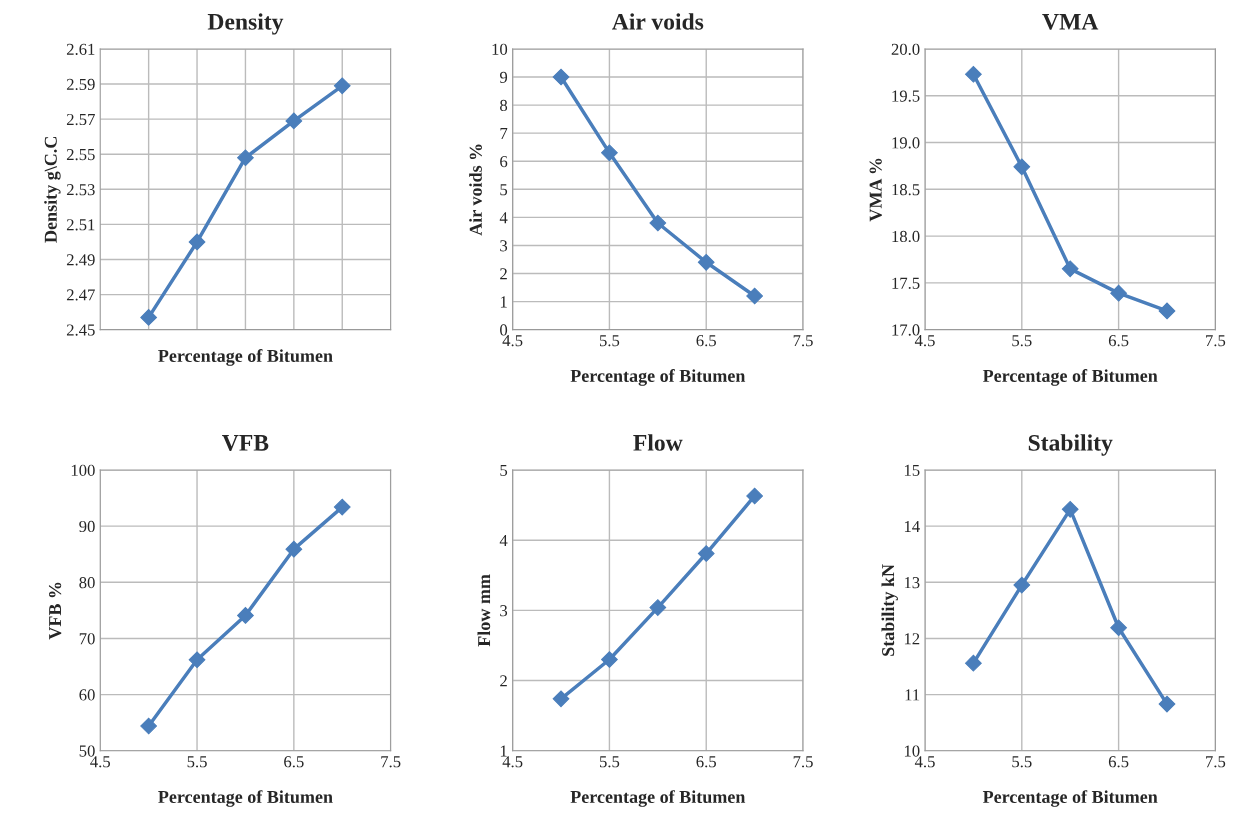  I want to click on y-tick-label: 50, so click(87, 751).